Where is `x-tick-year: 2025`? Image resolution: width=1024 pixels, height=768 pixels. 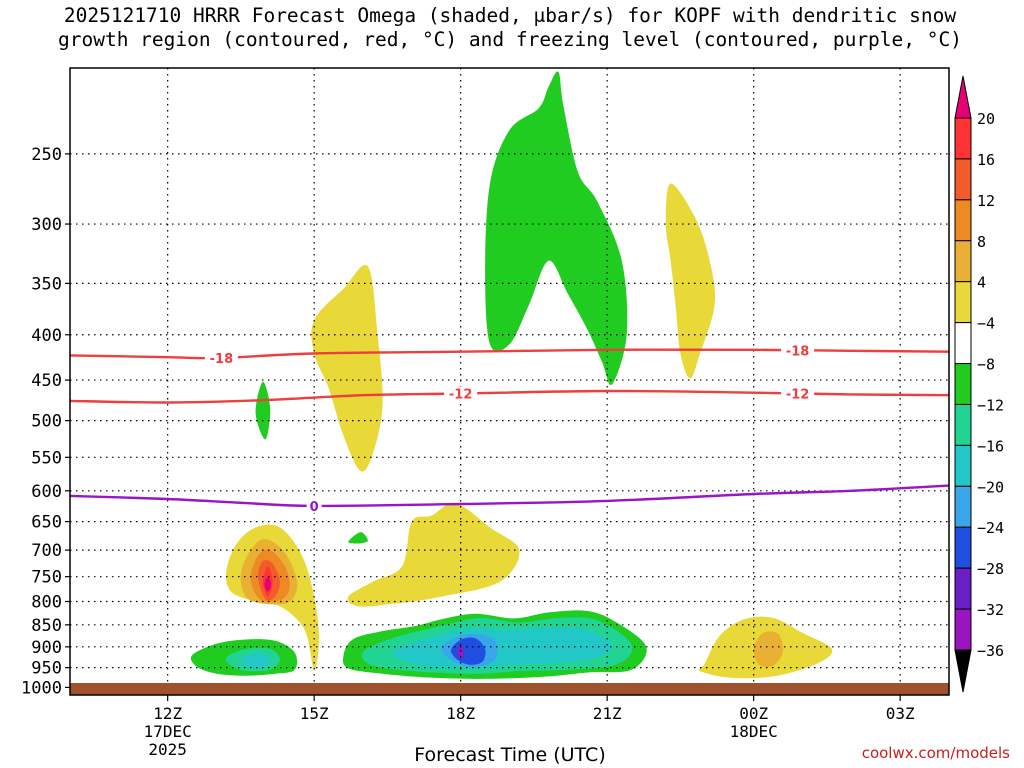 x-tick-year: 2025 is located at coordinates (167, 749).